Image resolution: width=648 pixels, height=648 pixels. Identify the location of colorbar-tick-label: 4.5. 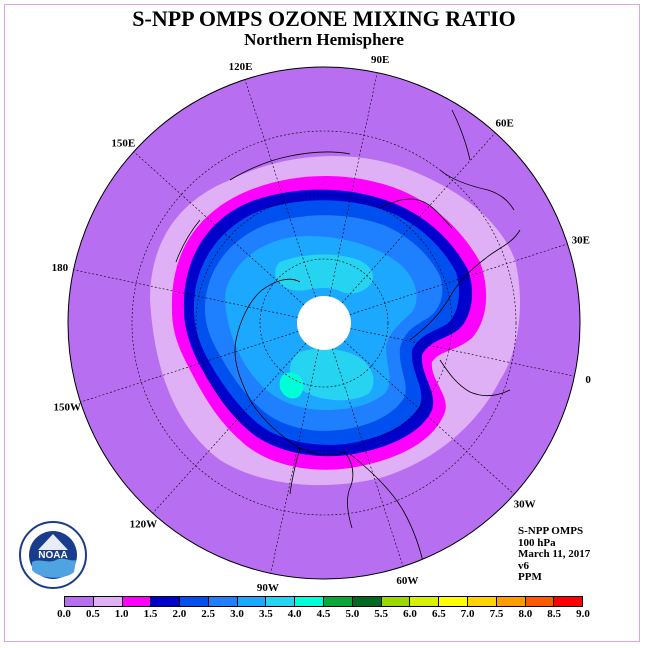
(323, 614).